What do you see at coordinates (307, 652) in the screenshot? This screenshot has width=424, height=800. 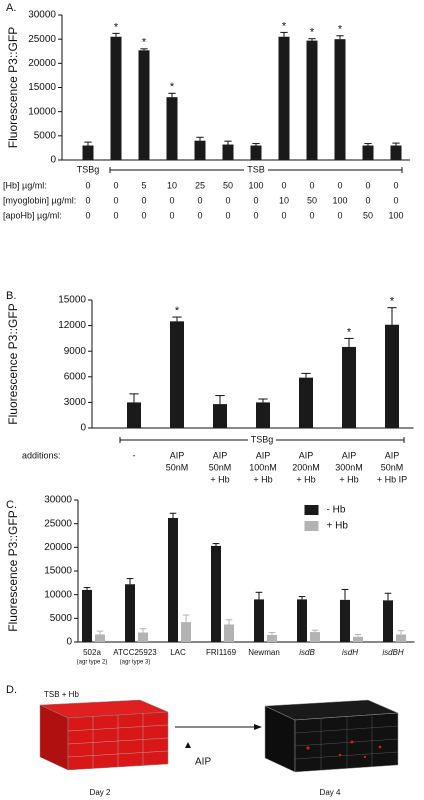 I see `x-tick-label: isdB` at bounding box center [307, 652].